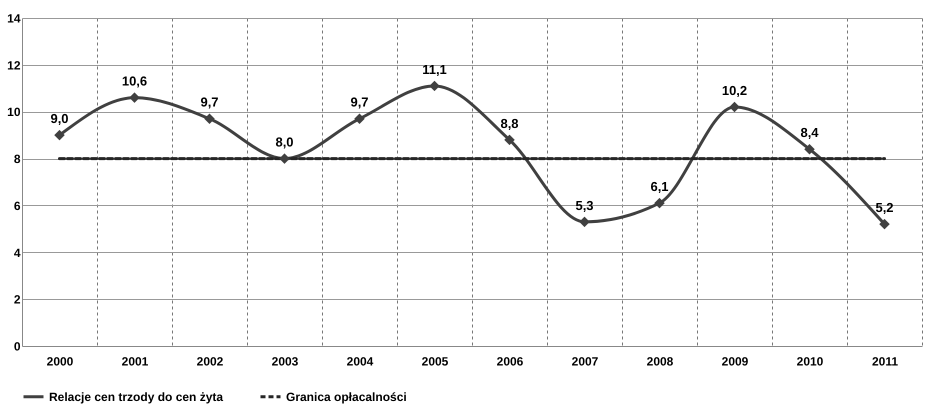 This screenshot has width=951, height=420. I want to click on data-label: 8,8, so click(509, 123).